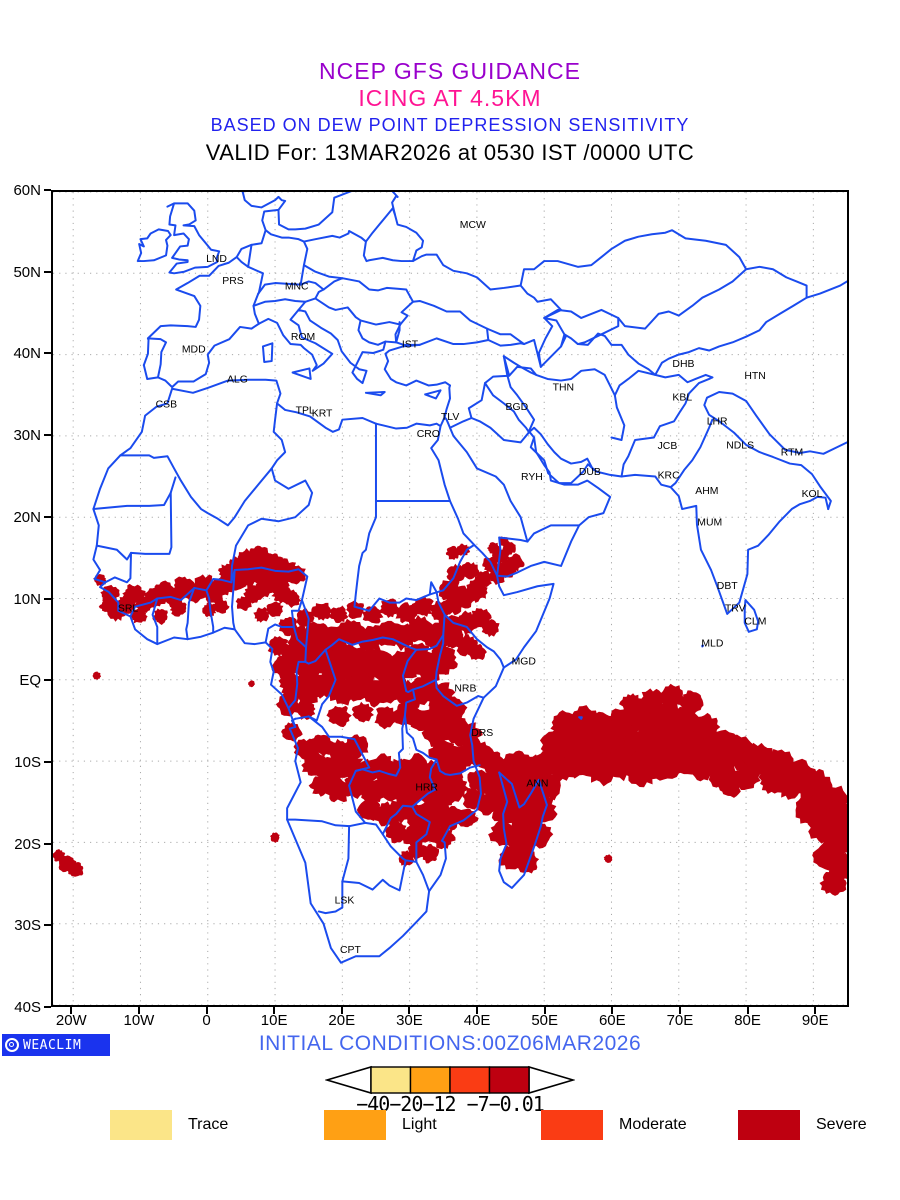  Describe the element at coordinates (706, 491) in the screenshot. I see `city-label-AHM: AHM` at that location.